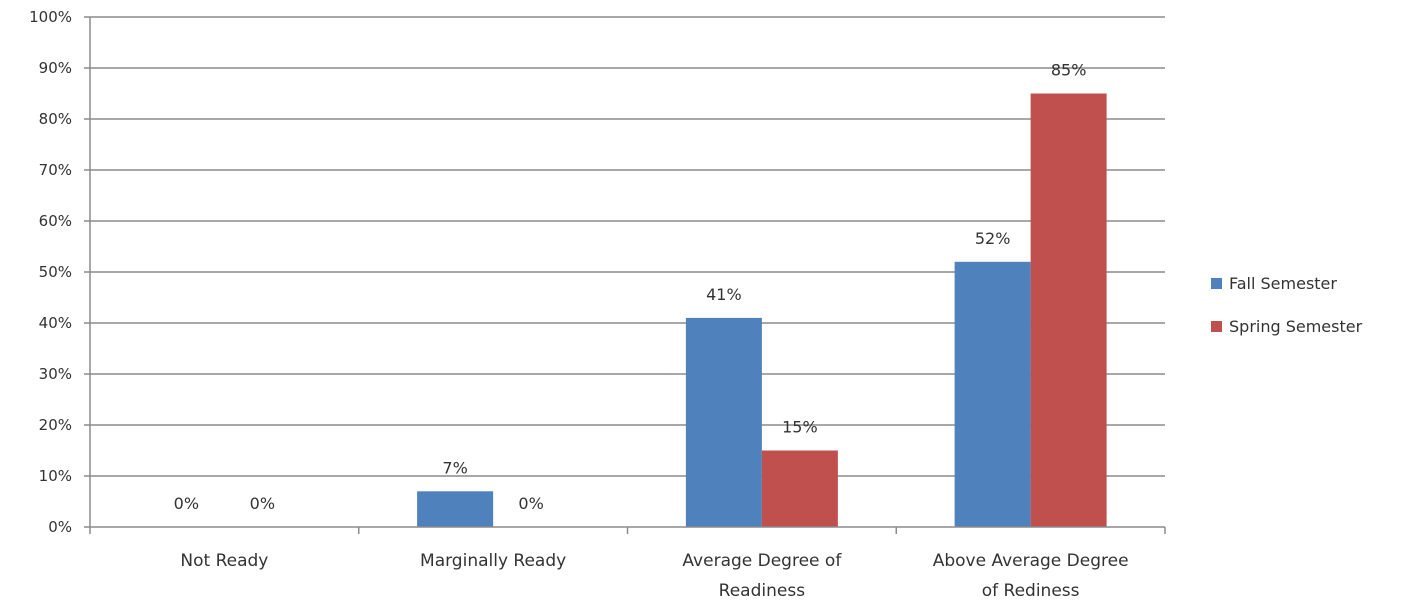 The height and width of the screenshot is (600, 1418). Describe the element at coordinates (55, 323) in the screenshot. I see `y-tick-label: 40%` at that location.